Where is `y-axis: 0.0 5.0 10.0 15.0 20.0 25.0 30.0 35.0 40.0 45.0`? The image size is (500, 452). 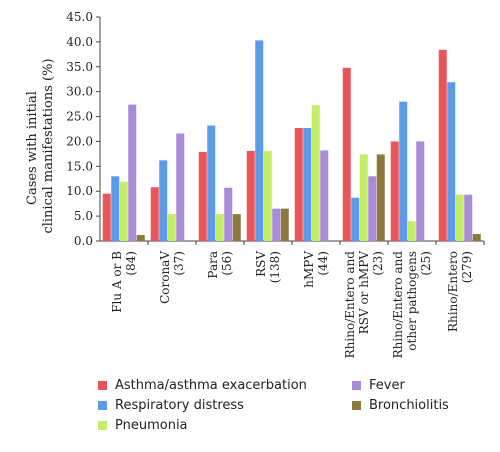
y-axis: 0.0 5.0 10.0 15.0 20.0 25.0 30.0 35.0 40.0 45.0 is located at coordinates (83, 129).